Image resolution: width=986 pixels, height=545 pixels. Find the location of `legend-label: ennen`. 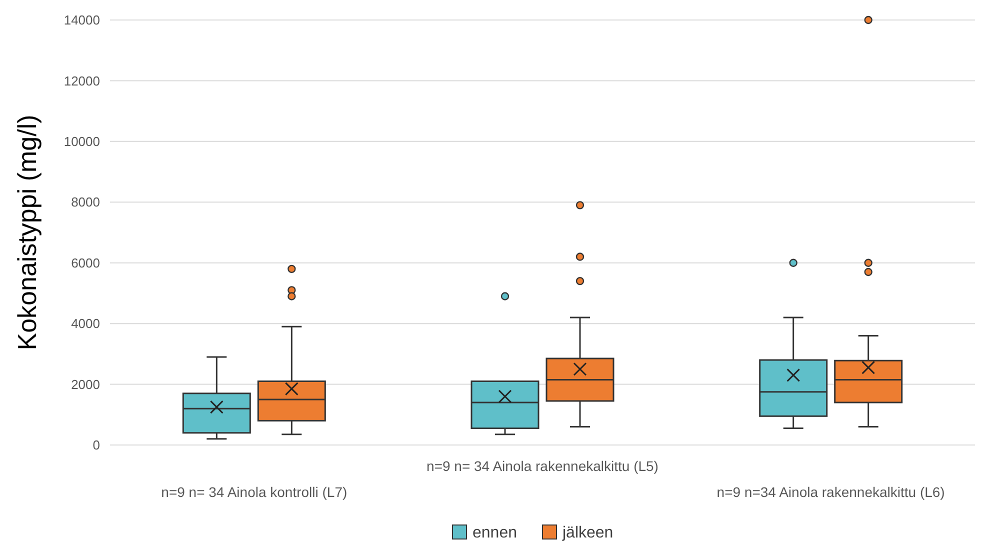

legend-label: ennen is located at coordinates (494, 533).